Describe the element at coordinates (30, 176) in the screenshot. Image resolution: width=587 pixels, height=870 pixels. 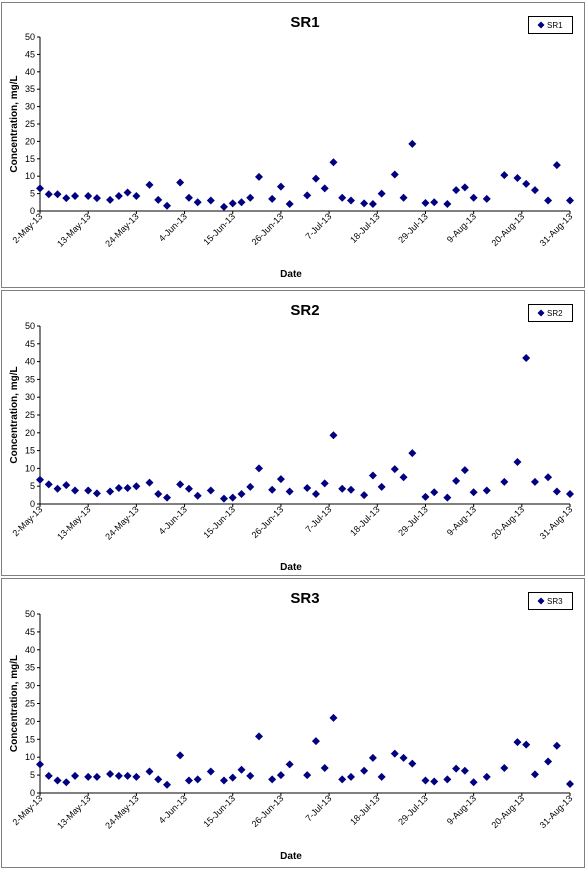
I see `y-tick-label: 10` at that location.